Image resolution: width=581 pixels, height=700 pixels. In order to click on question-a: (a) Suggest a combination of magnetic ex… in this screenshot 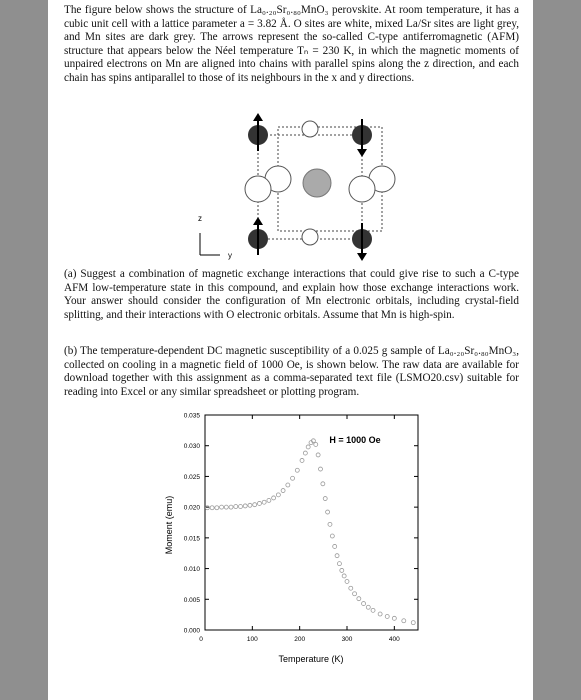, I will do `click(291, 294)`.